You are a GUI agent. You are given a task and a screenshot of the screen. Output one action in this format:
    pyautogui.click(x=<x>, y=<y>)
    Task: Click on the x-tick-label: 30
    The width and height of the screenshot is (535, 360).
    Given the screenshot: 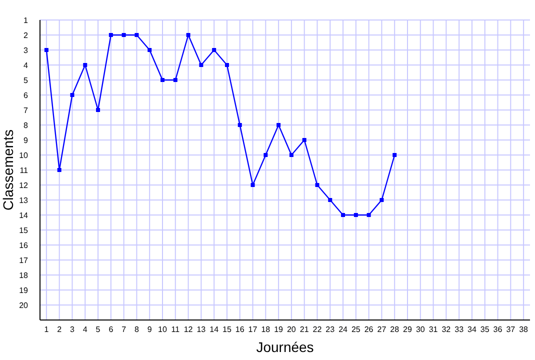 What is the action you would take?
    pyautogui.click(x=421, y=329)
    